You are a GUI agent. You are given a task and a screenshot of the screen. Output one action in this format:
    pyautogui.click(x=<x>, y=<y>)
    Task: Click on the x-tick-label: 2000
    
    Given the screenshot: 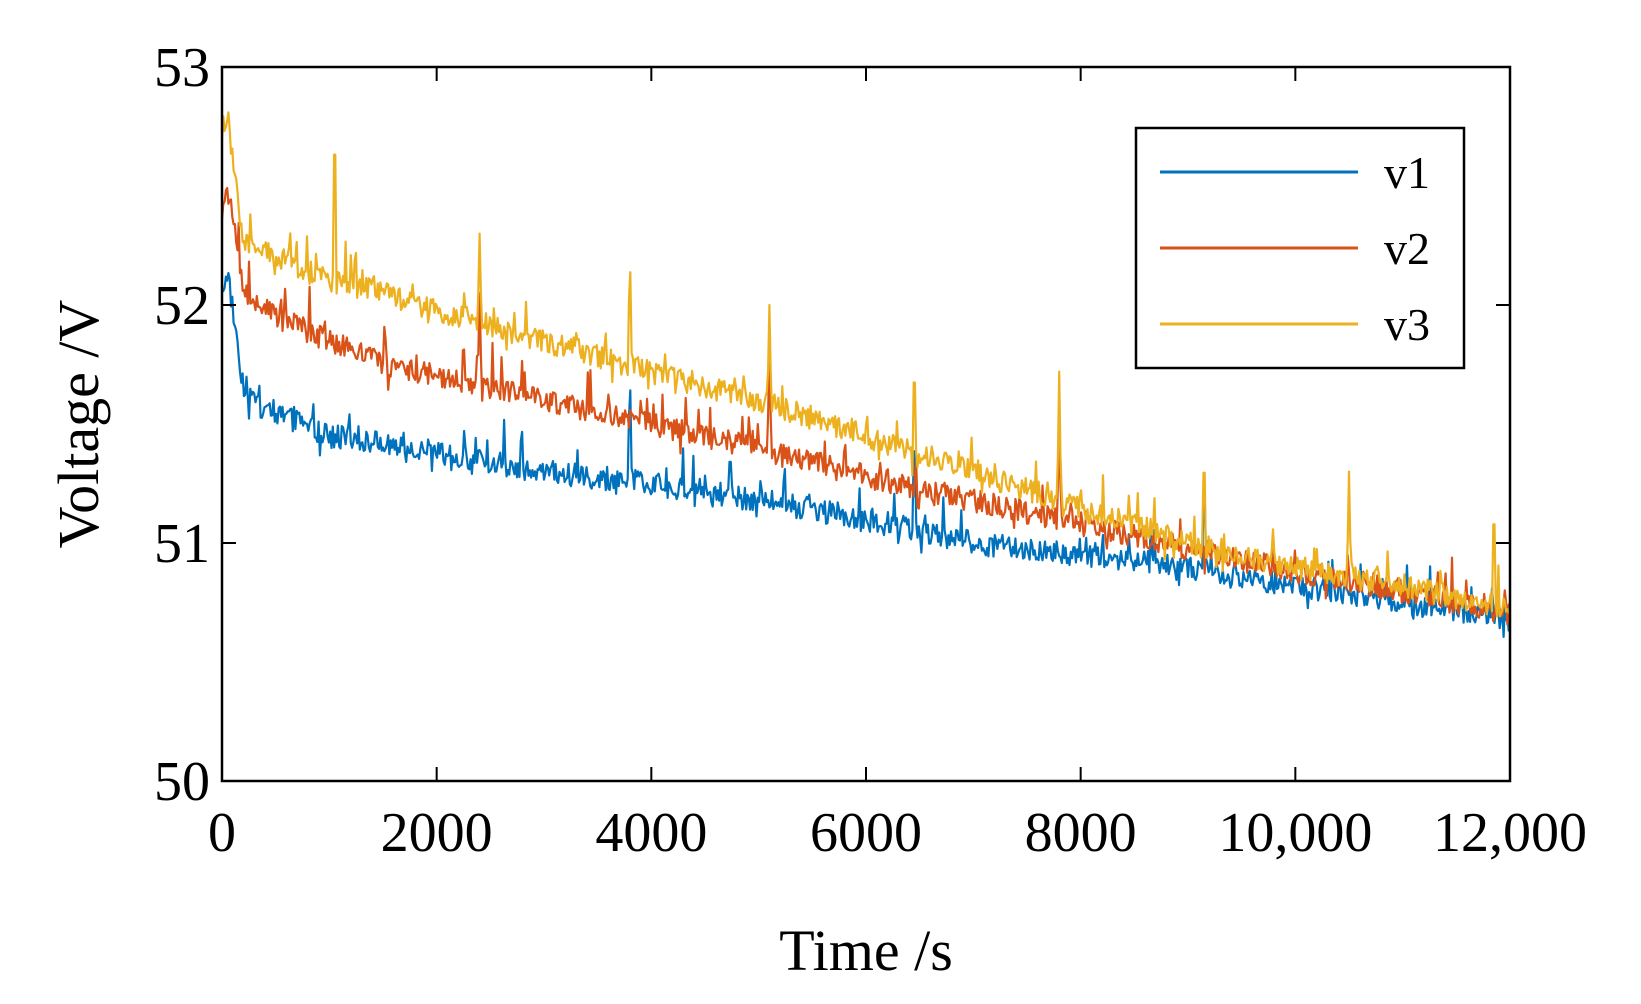 What is the action you would take?
    pyautogui.click(x=437, y=833)
    